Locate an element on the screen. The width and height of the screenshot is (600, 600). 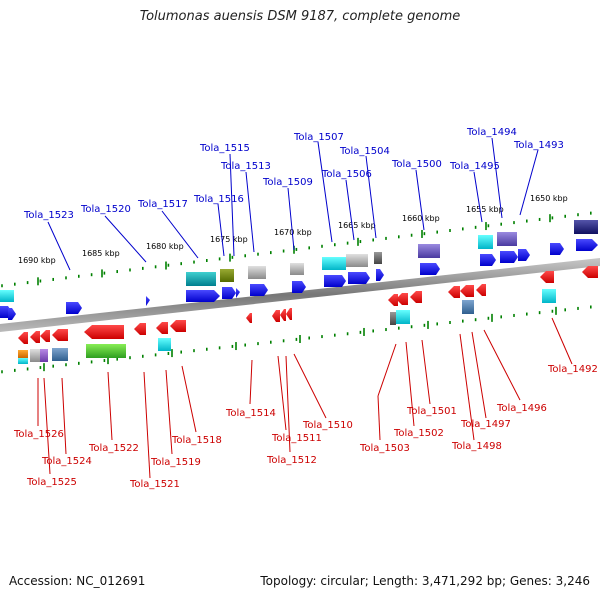
gene-label: Tola_1524 is located at coordinates (66, 461).